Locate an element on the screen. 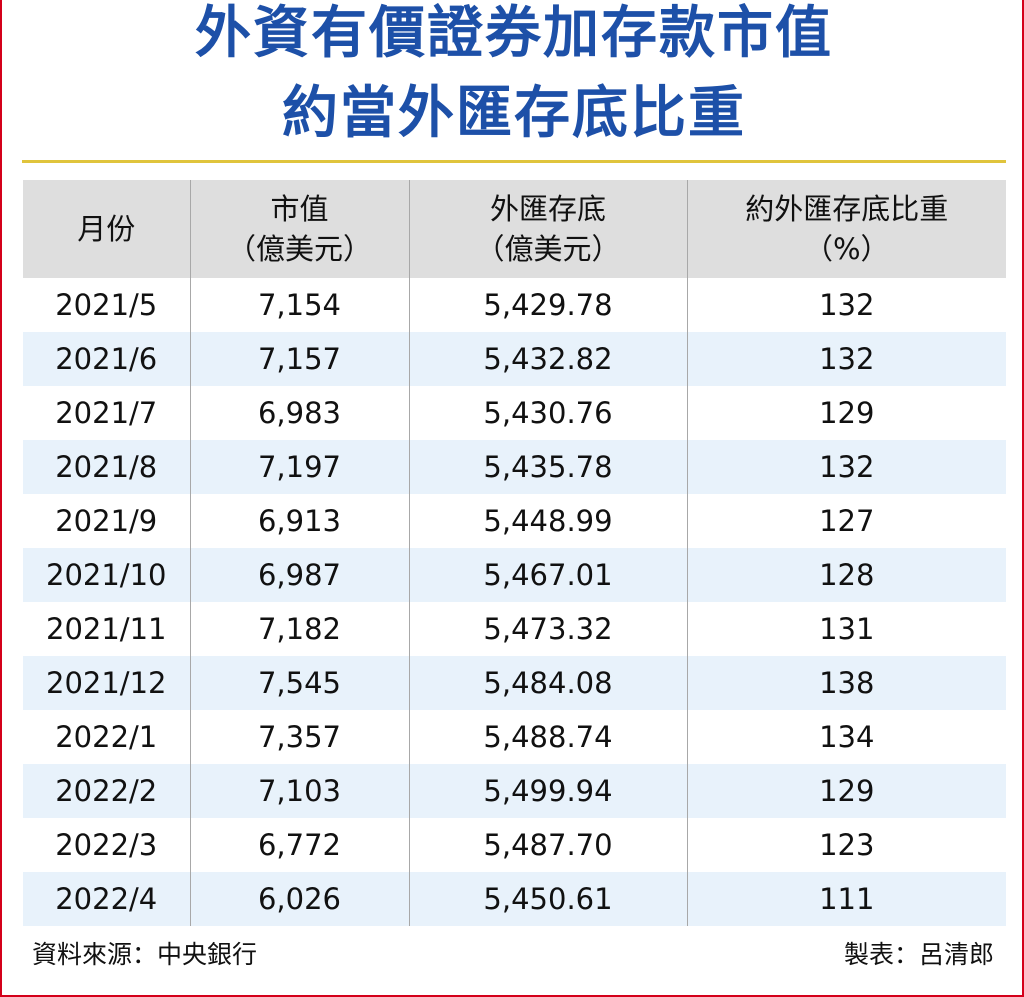  cell-fx-reserves: 5,432.82 is located at coordinates (547, 359).